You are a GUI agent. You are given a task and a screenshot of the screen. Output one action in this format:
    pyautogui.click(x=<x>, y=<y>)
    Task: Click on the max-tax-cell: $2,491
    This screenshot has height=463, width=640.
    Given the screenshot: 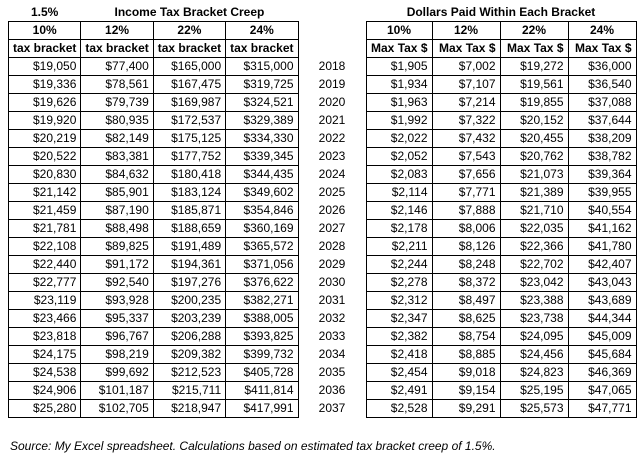 What is the action you would take?
    pyautogui.click(x=399, y=390)
    